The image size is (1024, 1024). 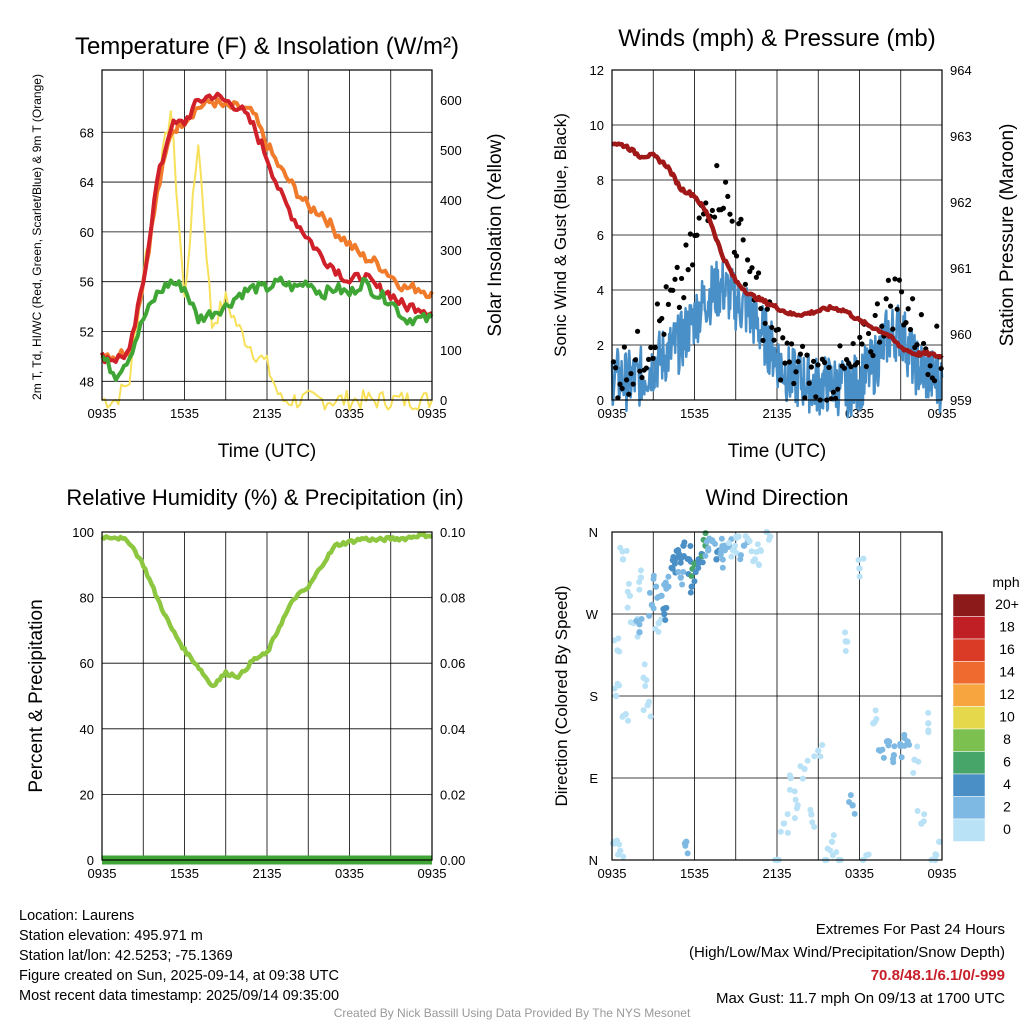 I want to click on panel1-title: Temperature (F) & Insolation (W/m²), so click(x=267, y=46).